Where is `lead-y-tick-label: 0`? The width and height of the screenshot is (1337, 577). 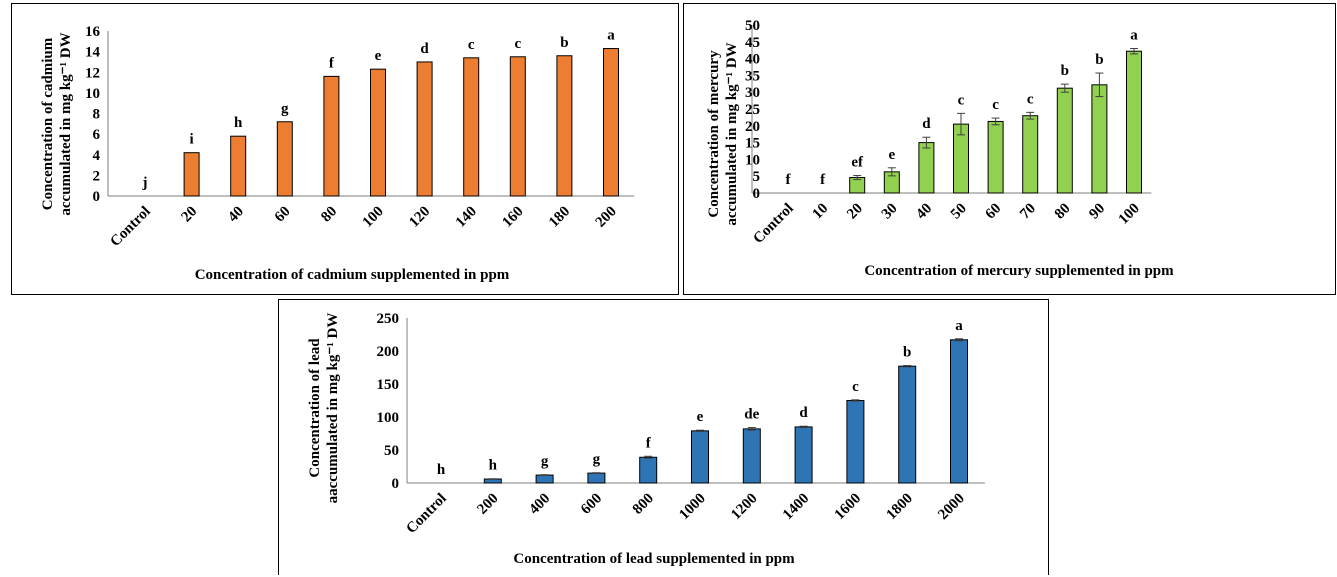 lead-y-tick-label: 0 is located at coordinates (396, 484).